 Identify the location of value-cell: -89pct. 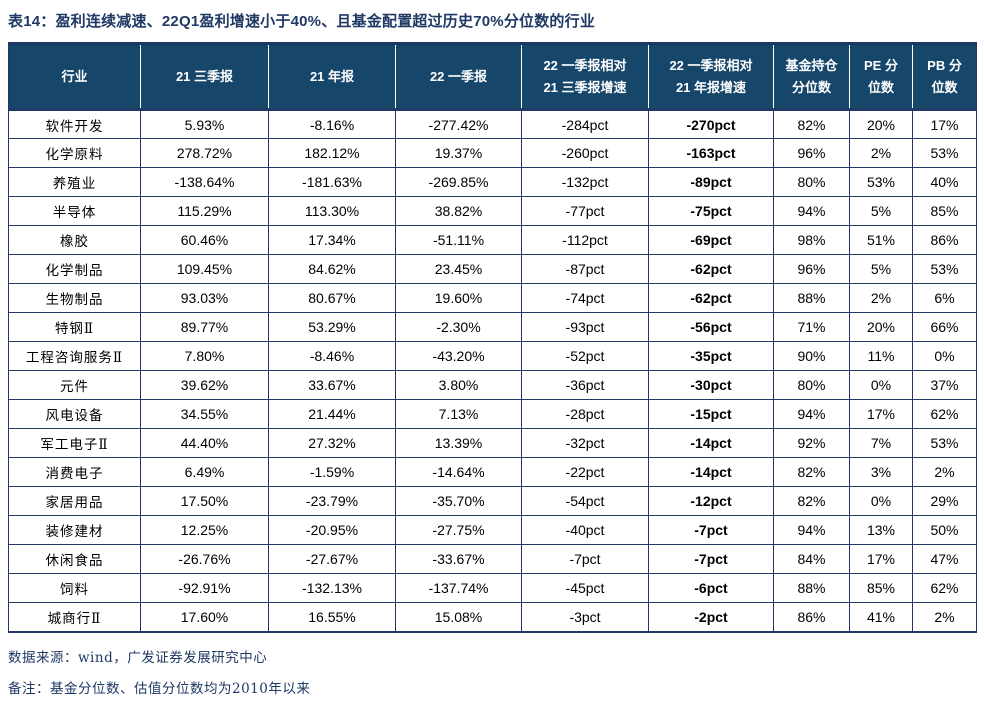
(711, 182).